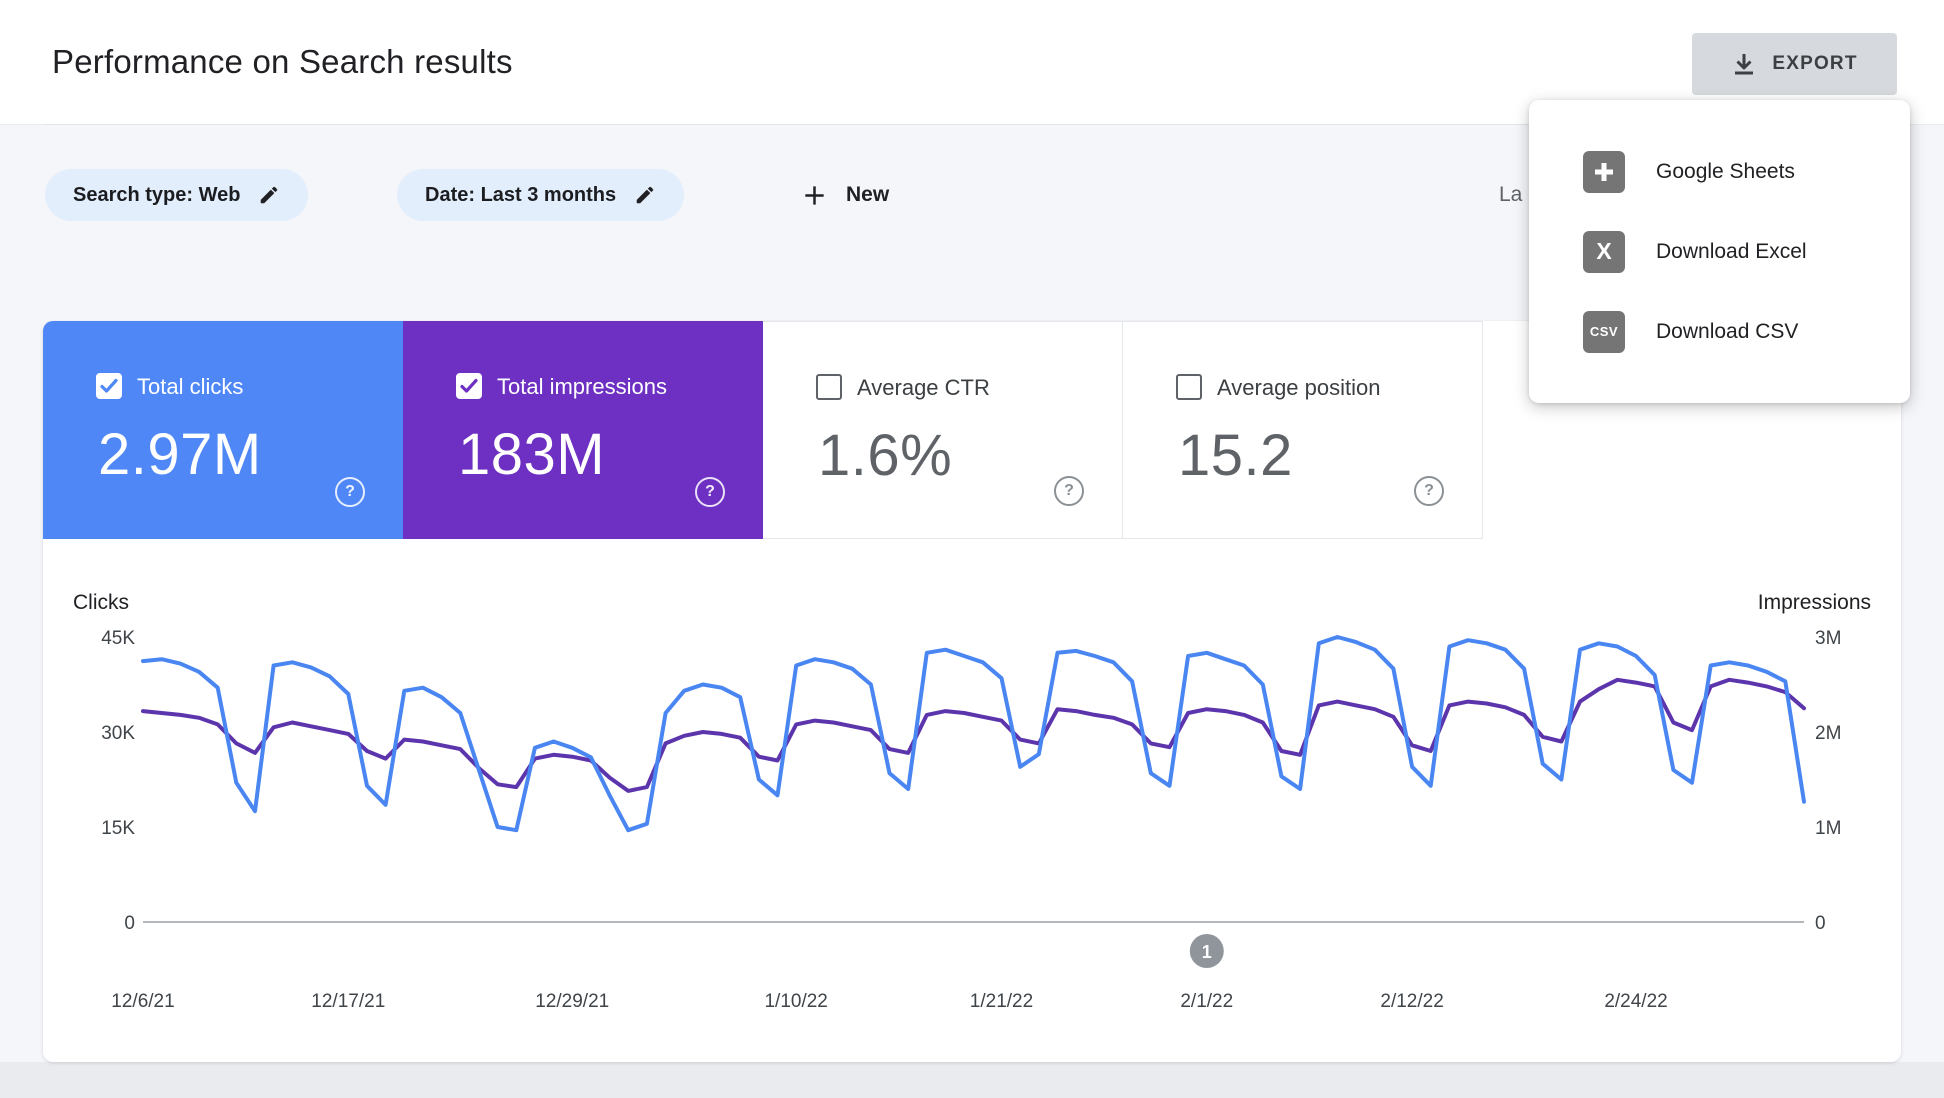  What do you see at coordinates (885, 455) in the screenshot?
I see `metric-value: 1.6%` at bounding box center [885, 455].